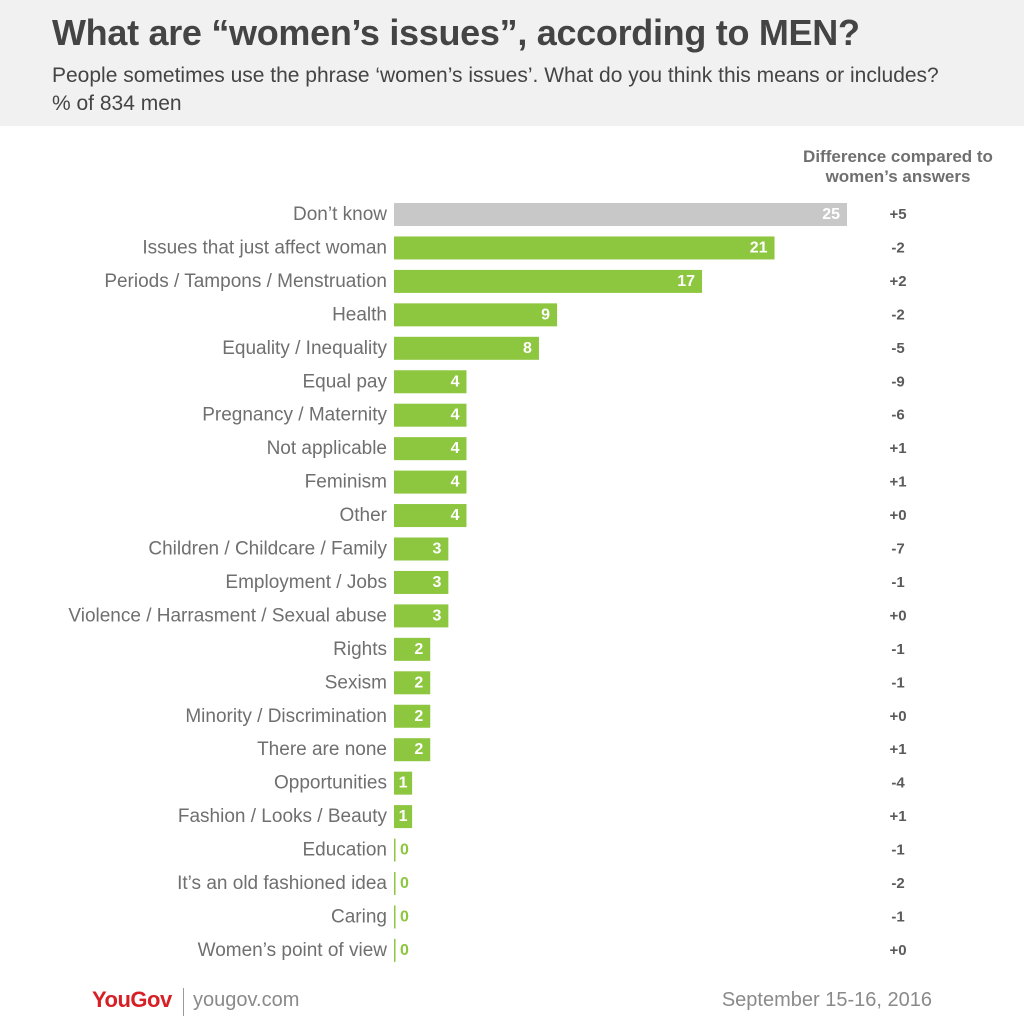 This screenshot has height=1024, width=1024. I want to click on header-band, so click(512, 63).